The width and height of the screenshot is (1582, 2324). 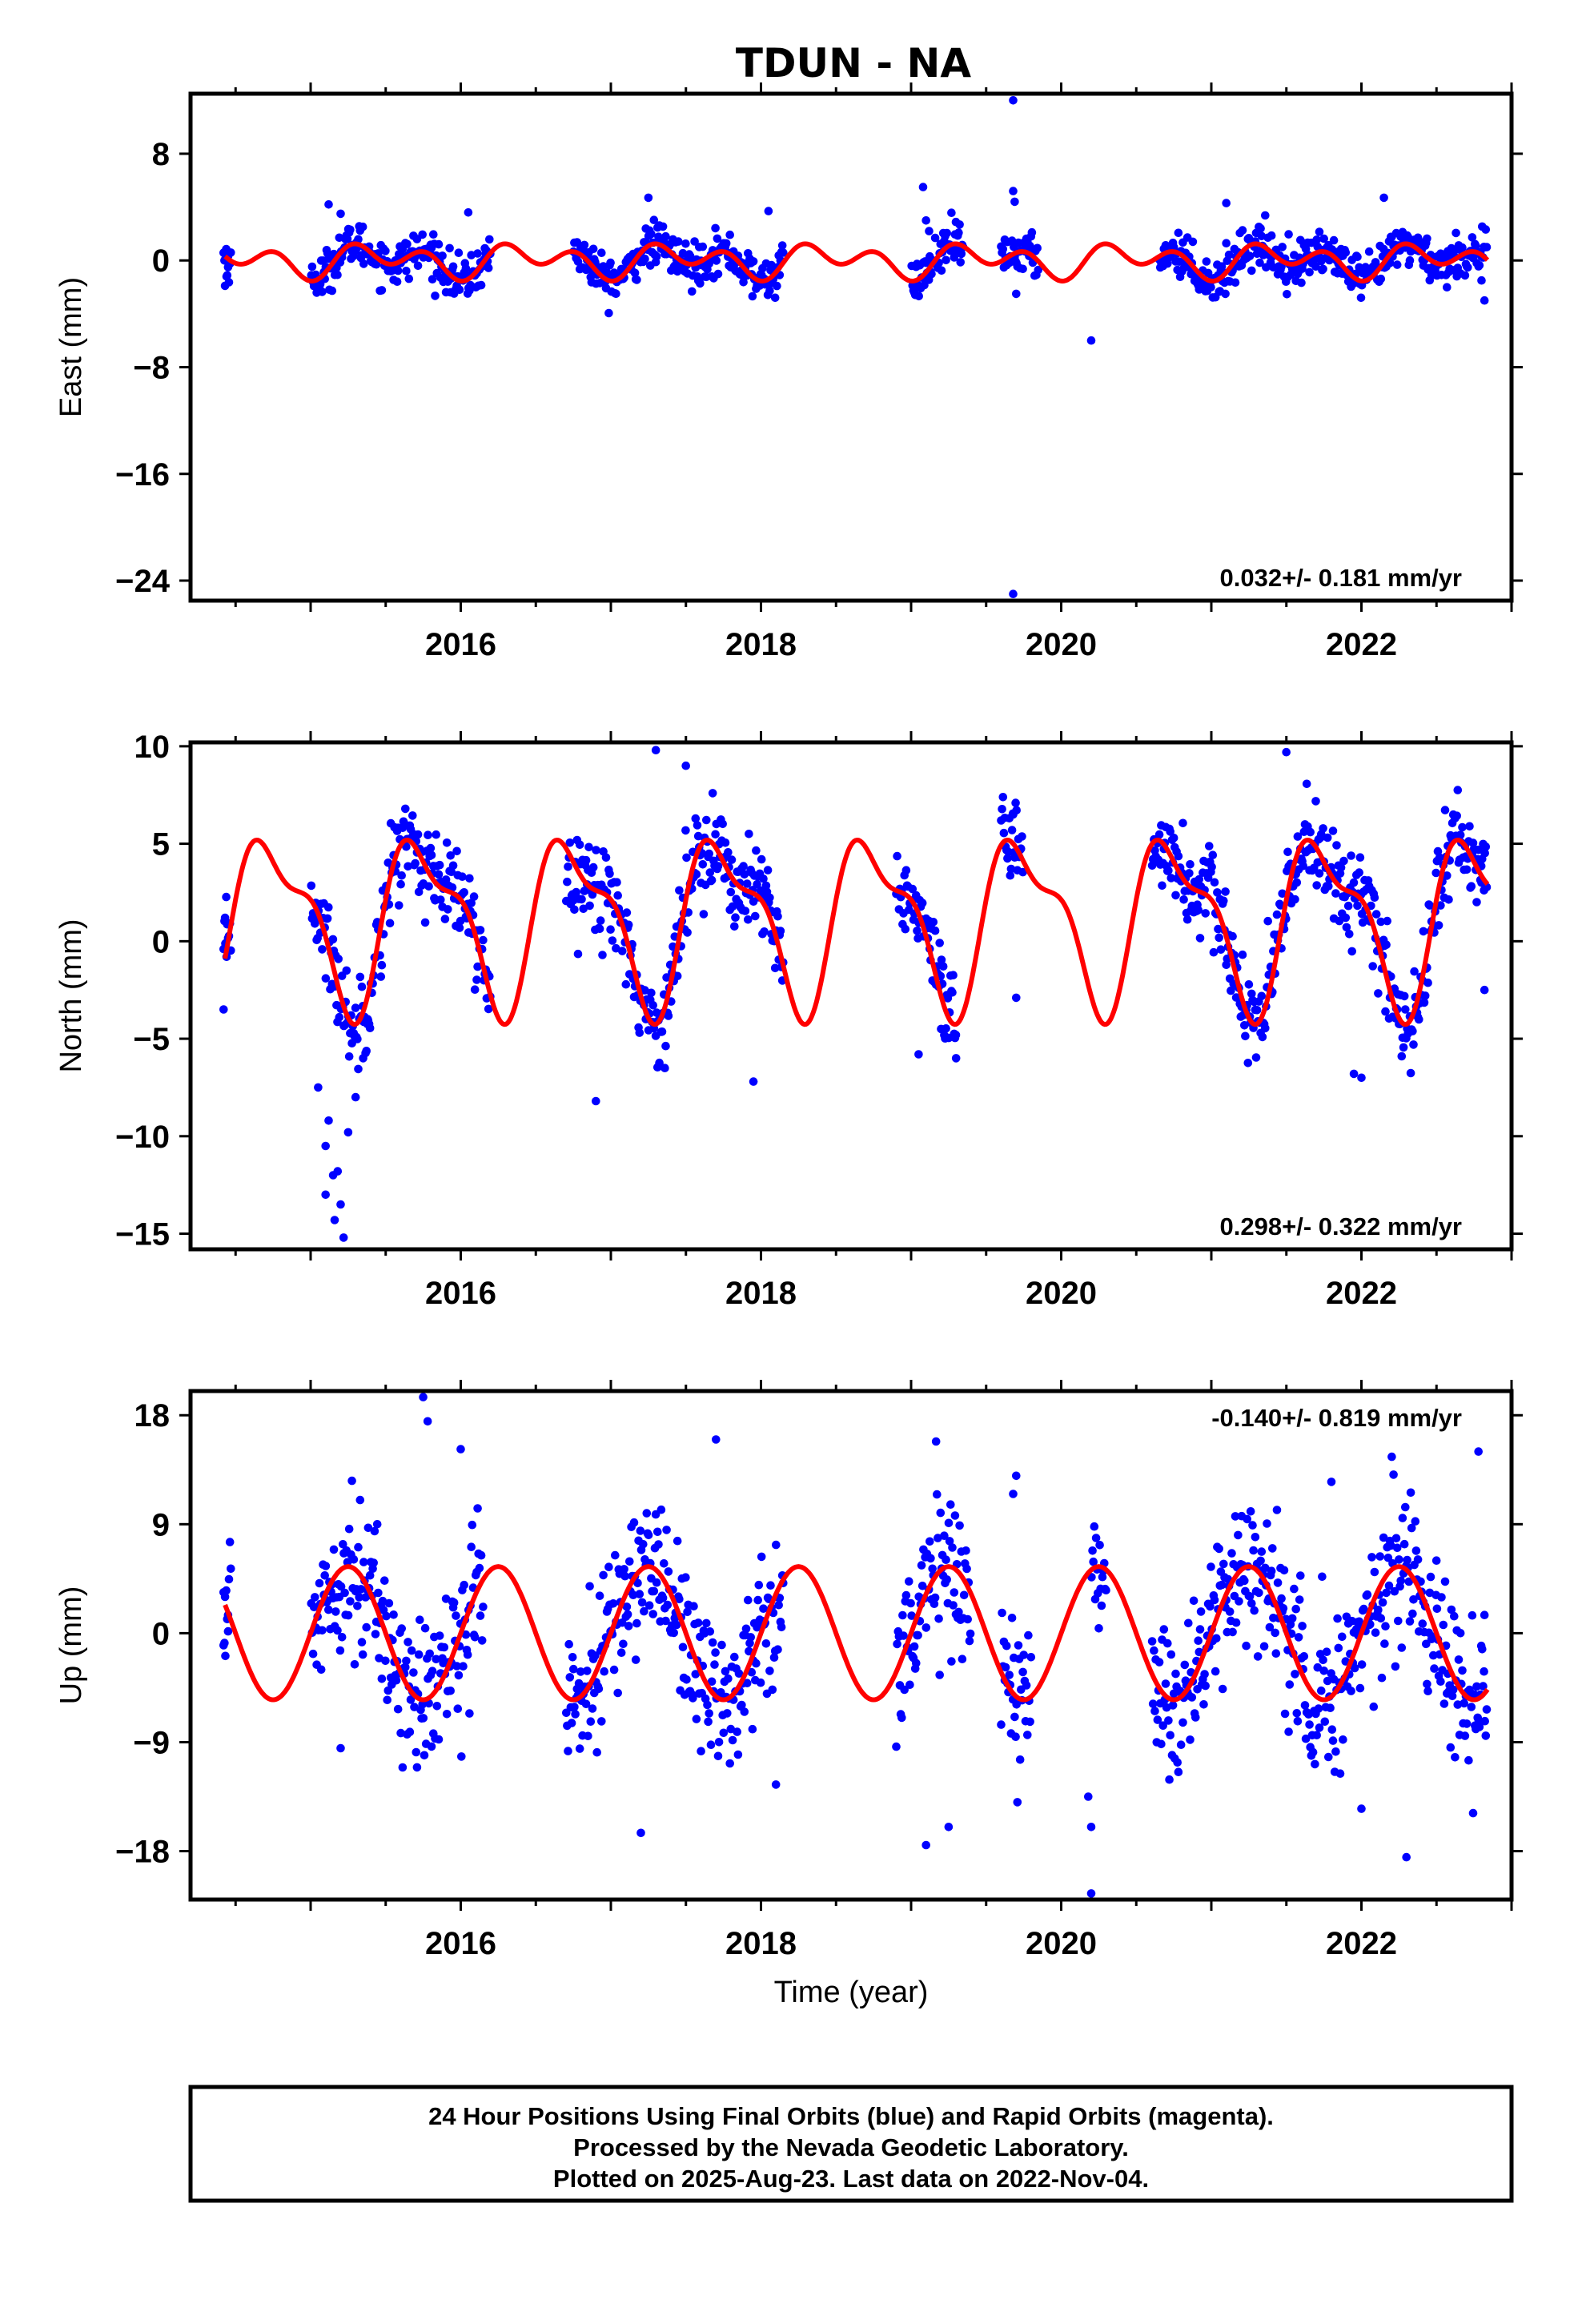 I want to click on y-tick-label: 8, so click(x=161, y=154).